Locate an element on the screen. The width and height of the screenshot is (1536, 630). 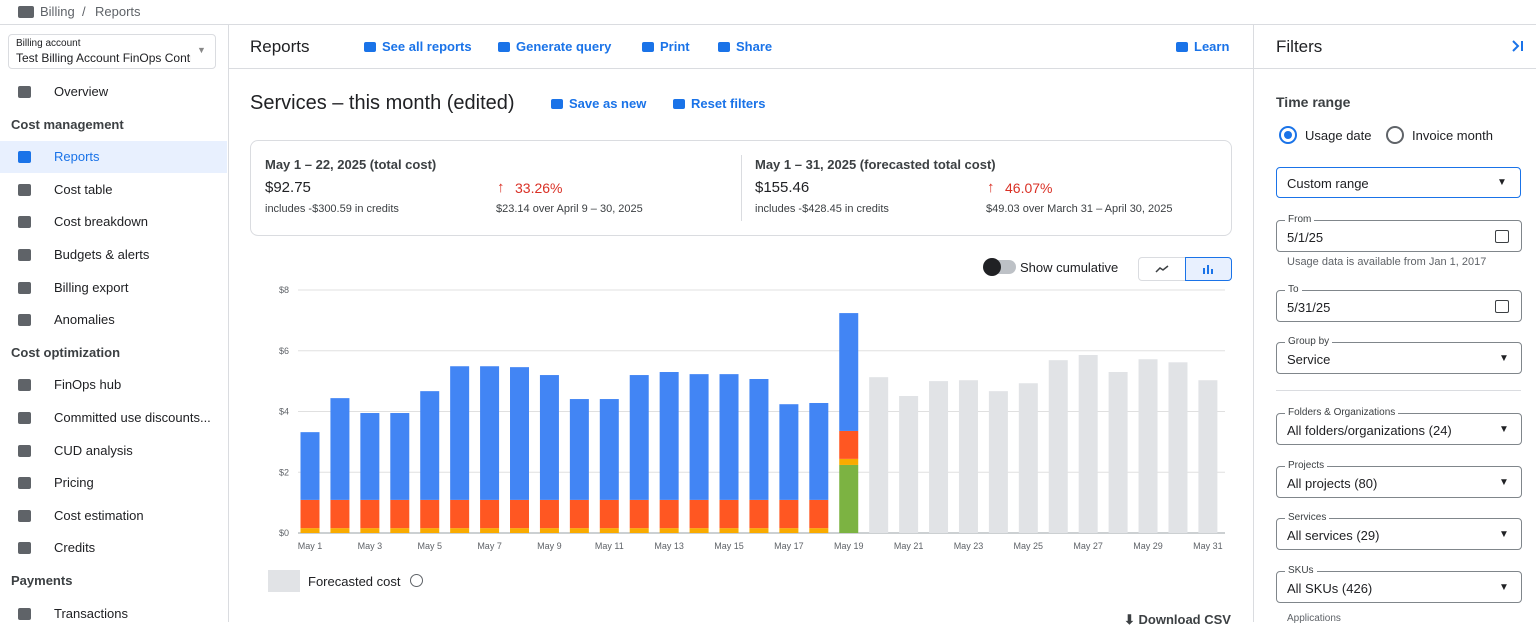
value: Custom range is located at coordinates (1328, 183).